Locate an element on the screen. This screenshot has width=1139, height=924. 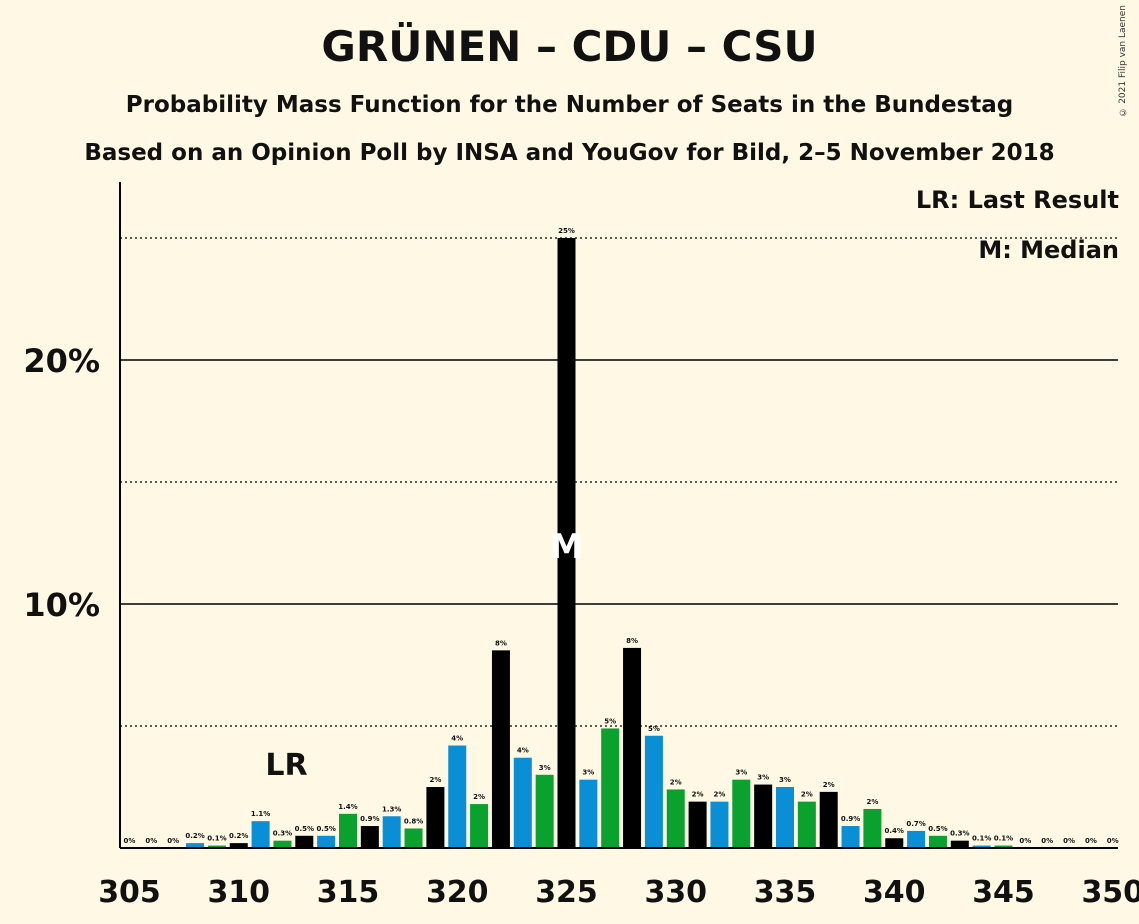
legend-last-result: LR: Last Result is located at coordinates (1017, 200).